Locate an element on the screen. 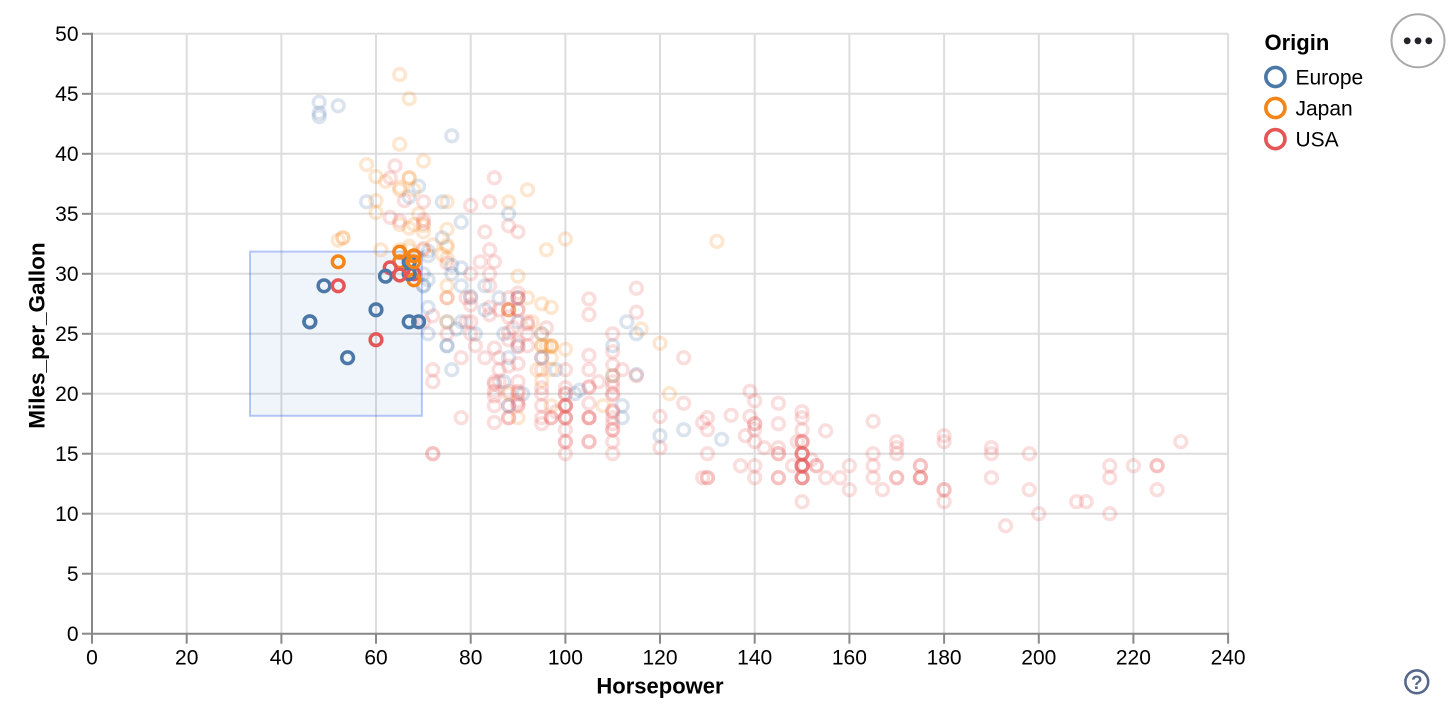  svg-text: 25 is located at coordinates (66, 334).